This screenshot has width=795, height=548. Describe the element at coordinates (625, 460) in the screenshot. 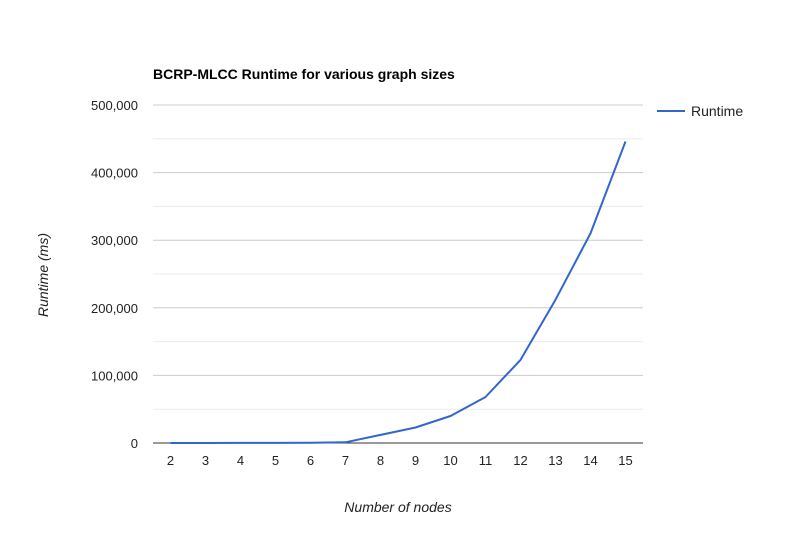

I see `x-tick-label: 15` at that location.